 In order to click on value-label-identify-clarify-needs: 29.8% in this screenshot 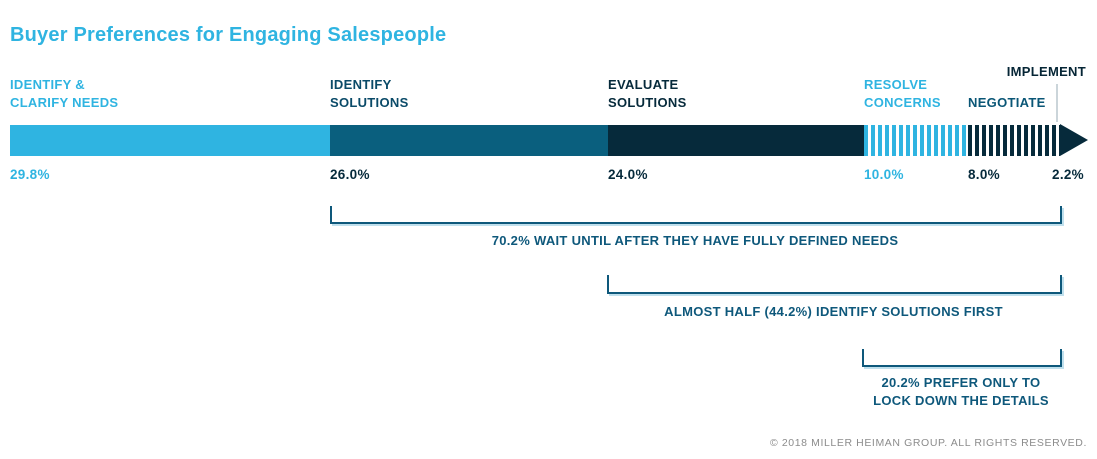, I will do `click(30, 174)`.